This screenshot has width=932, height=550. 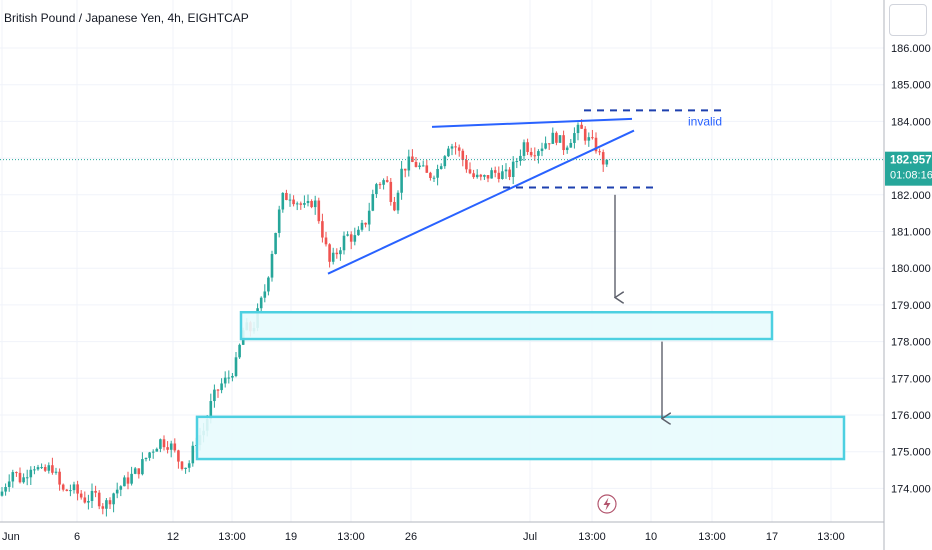 I want to click on invalid-label: invalid, so click(x=705, y=121).